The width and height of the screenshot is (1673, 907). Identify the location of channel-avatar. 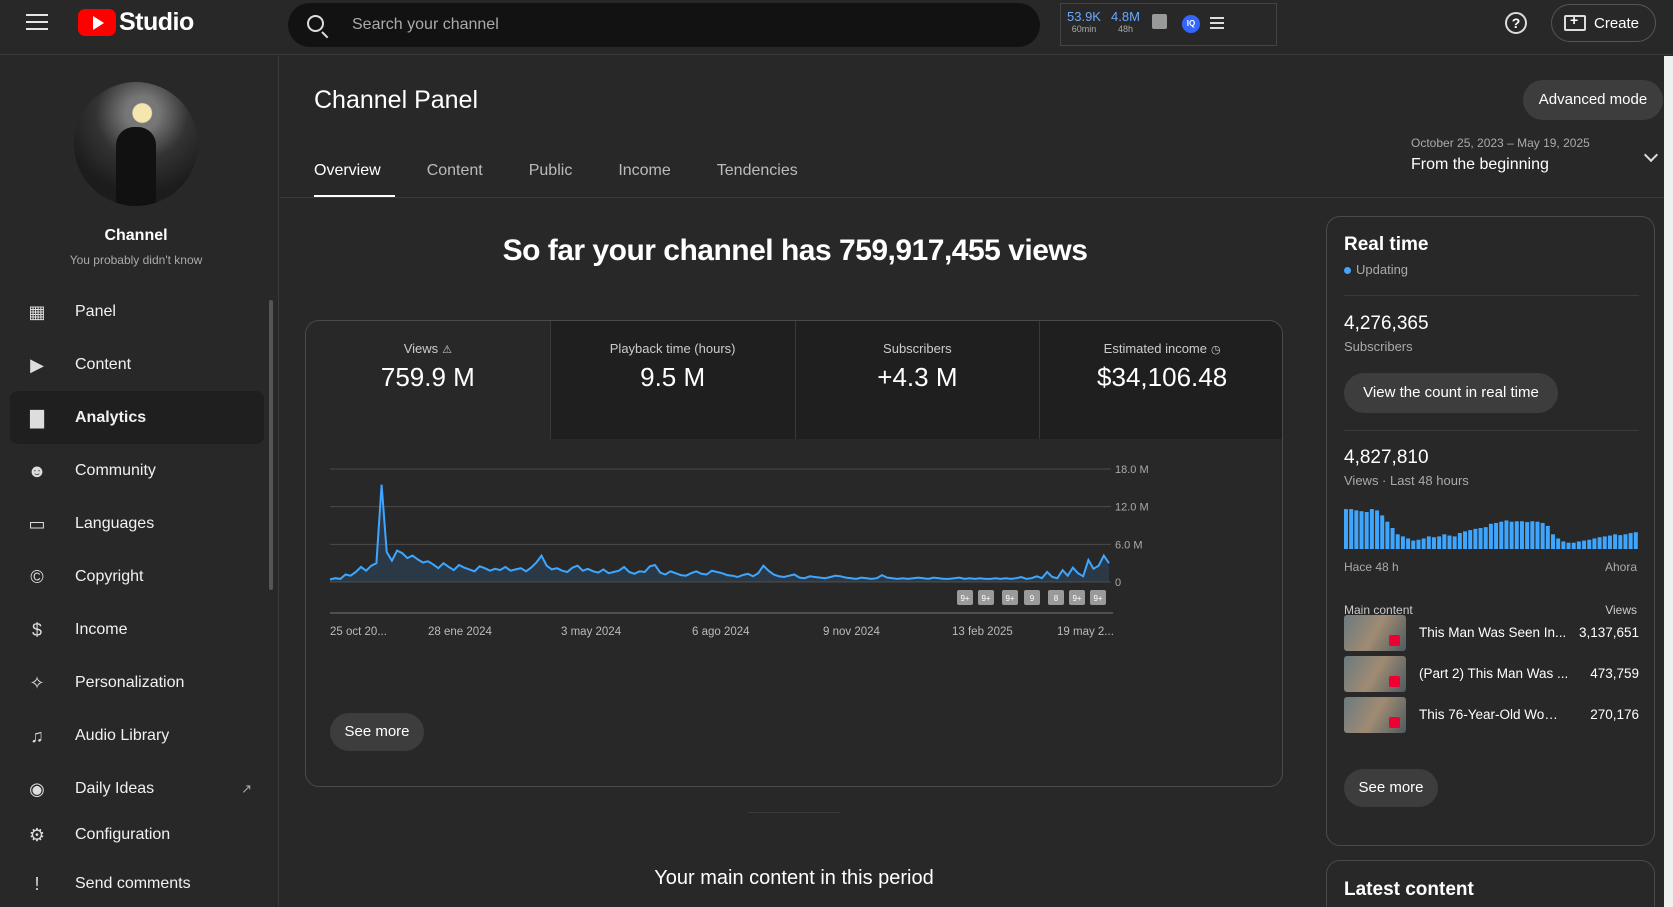
(136, 144).